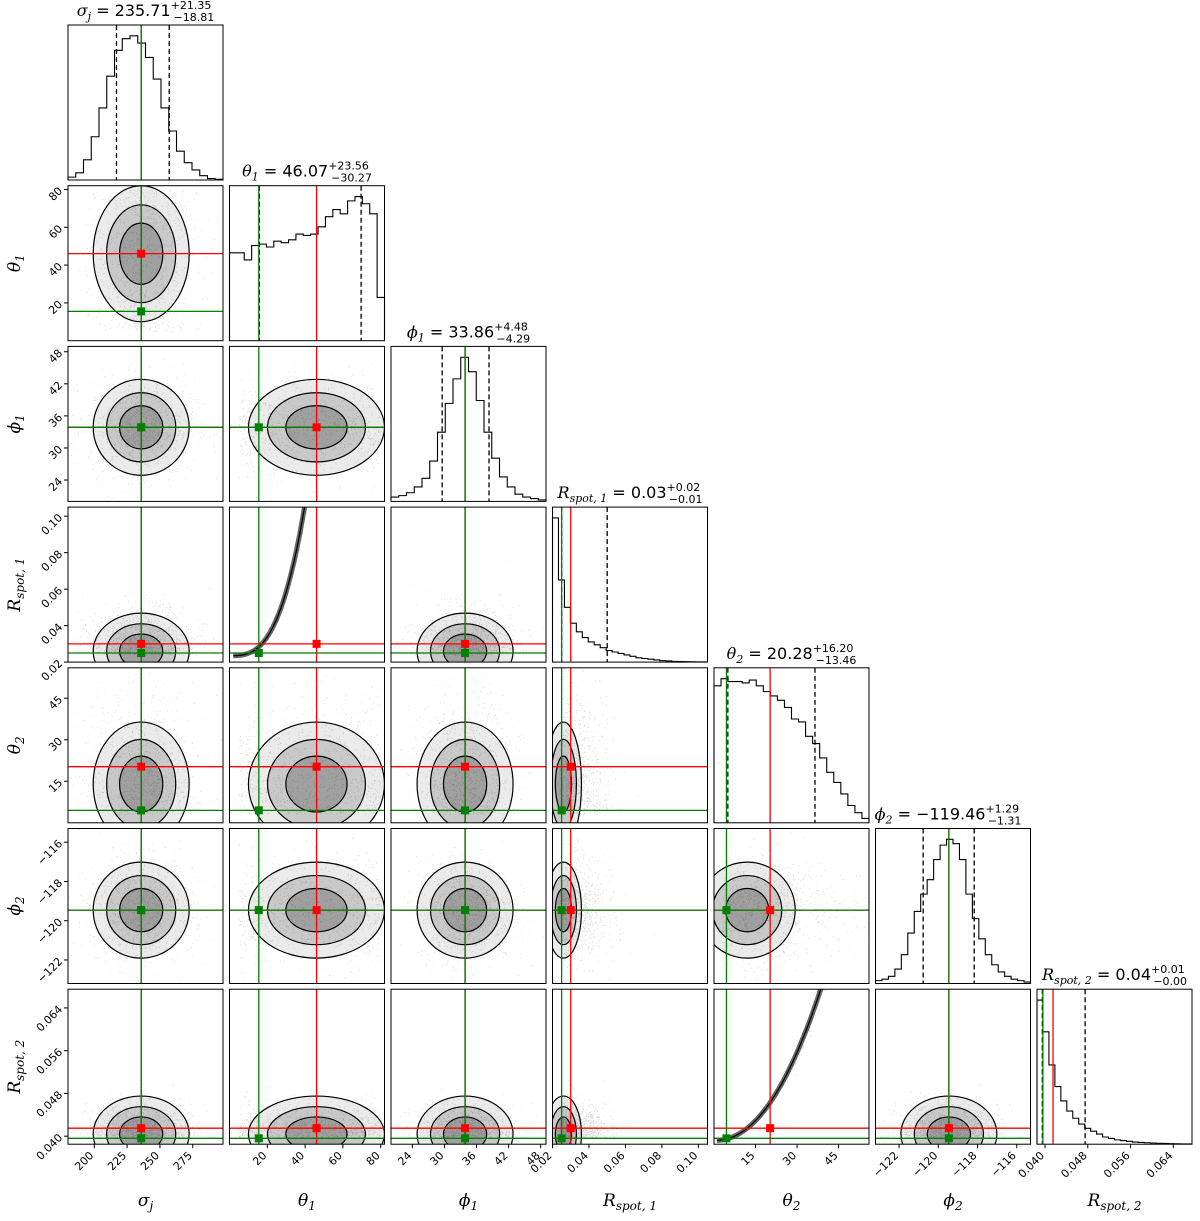 This screenshot has height=1221, width=1200. I want to click on x-tick-label: 0.064, so click(1159, 1164).